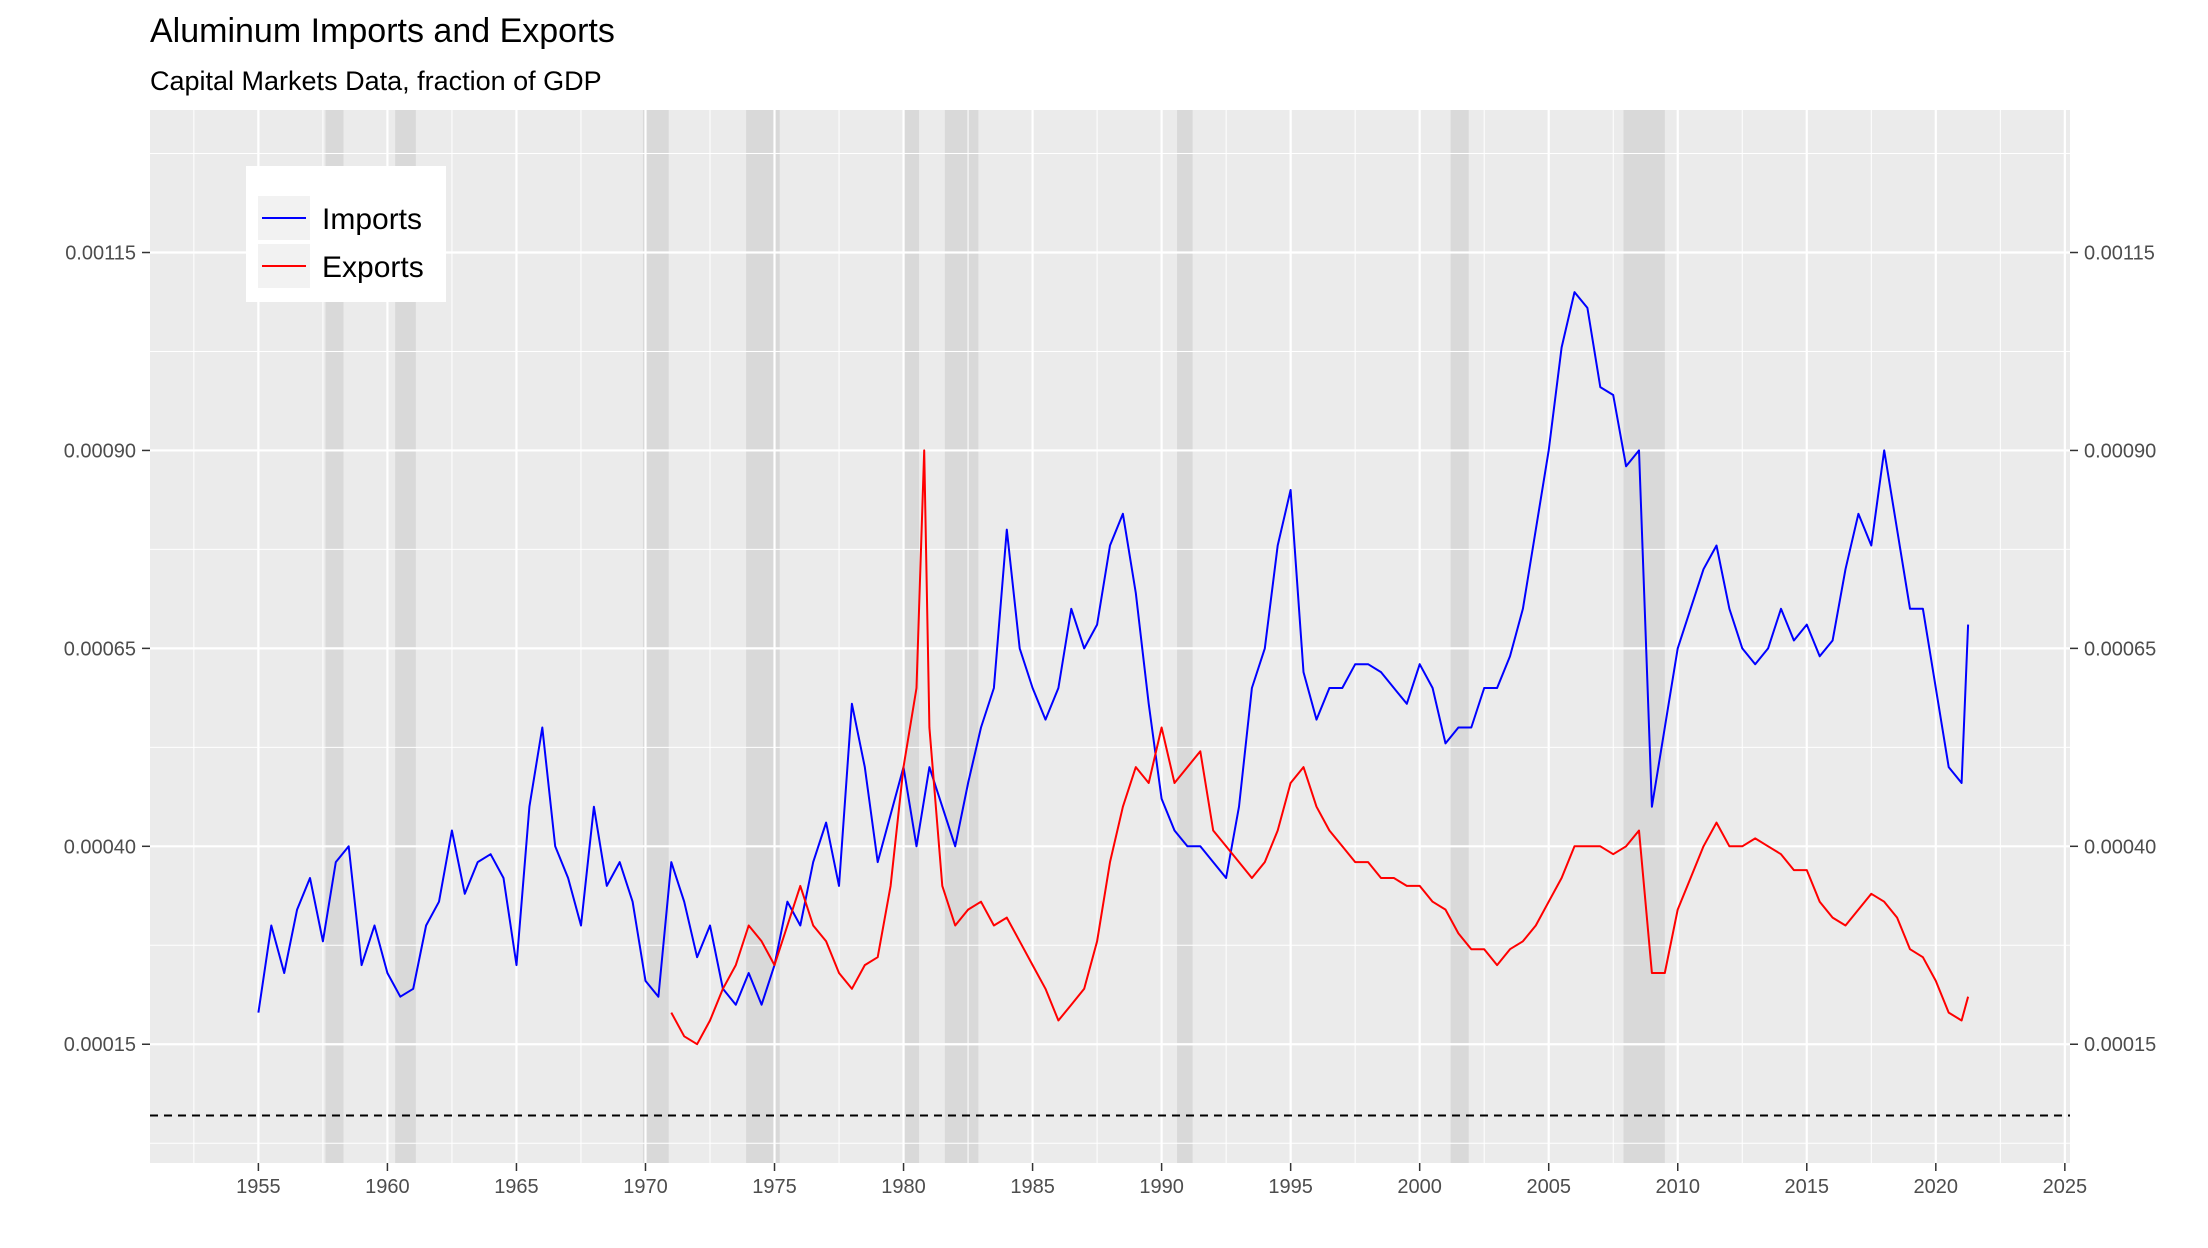  What do you see at coordinates (1677, 1187) in the screenshot?
I see `x-tick-label: 2010` at bounding box center [1677, 1187].